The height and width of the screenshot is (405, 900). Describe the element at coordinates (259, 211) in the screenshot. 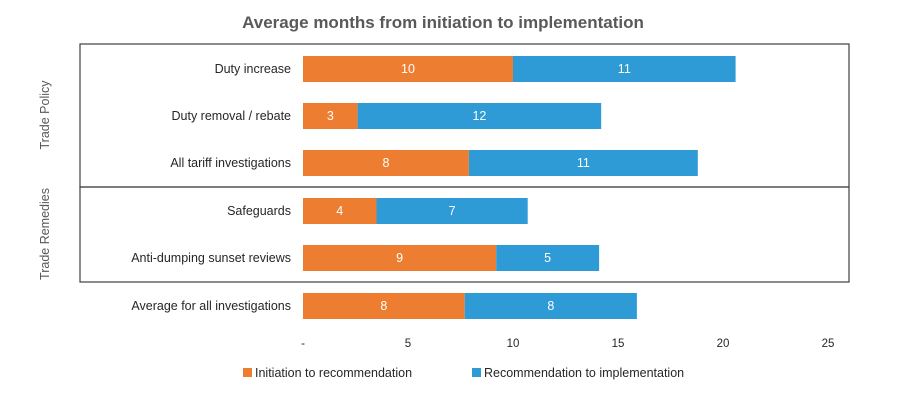

I see `category-label-safeguards: Safeguards` at that location.